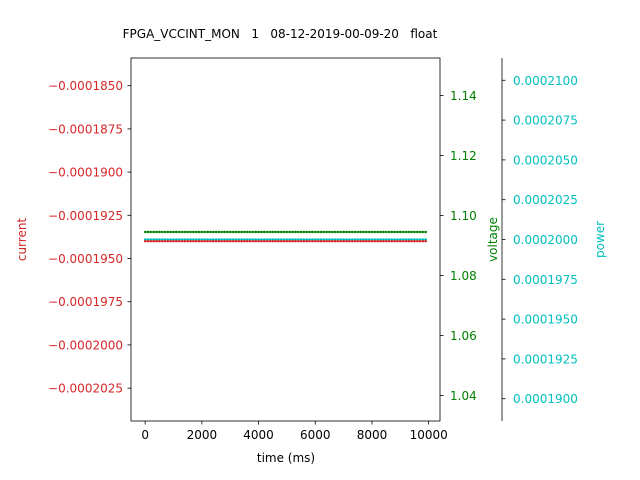  Describe the element at coordinates (85, 86) in the screenshot. I see `current-tick-label: −0.0001850` at that location.